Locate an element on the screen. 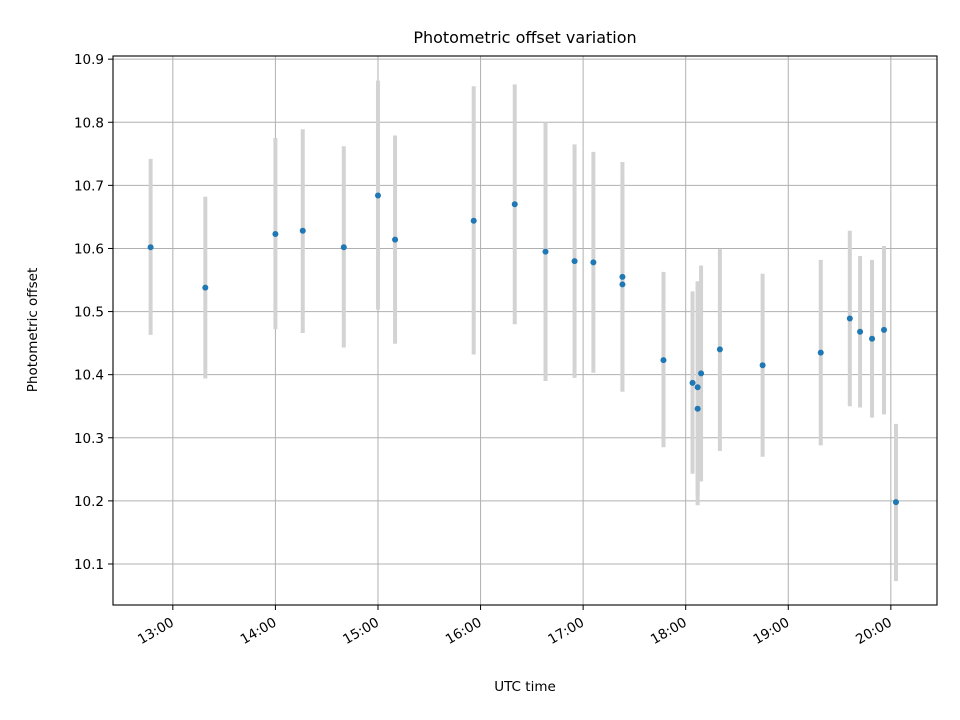 The width and height of the screenshot is (960, 720). y-tick-label: 10.5 is located at coordinates (89, 313).